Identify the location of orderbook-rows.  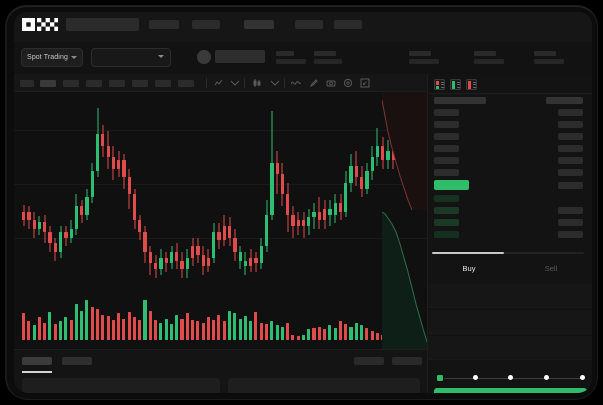
(510, 171).